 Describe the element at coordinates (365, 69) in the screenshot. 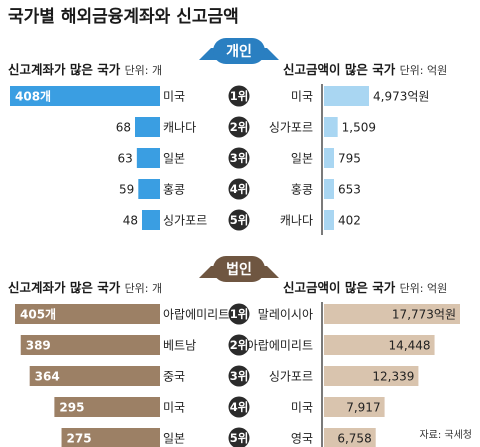

I see `individual-right-title: 신고금액이 많은 국가 단위: 억원` at that location.